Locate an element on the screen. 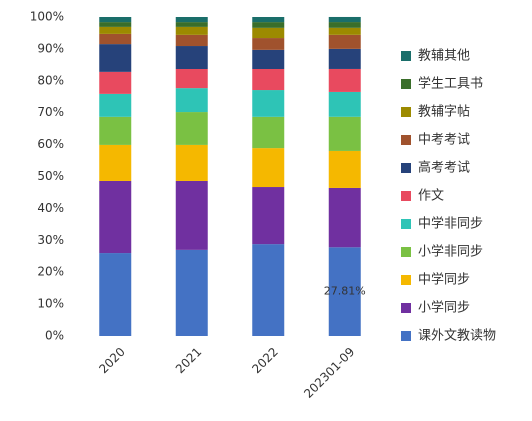  legend-label: 中学同步 is located at coordinates (444, 280).